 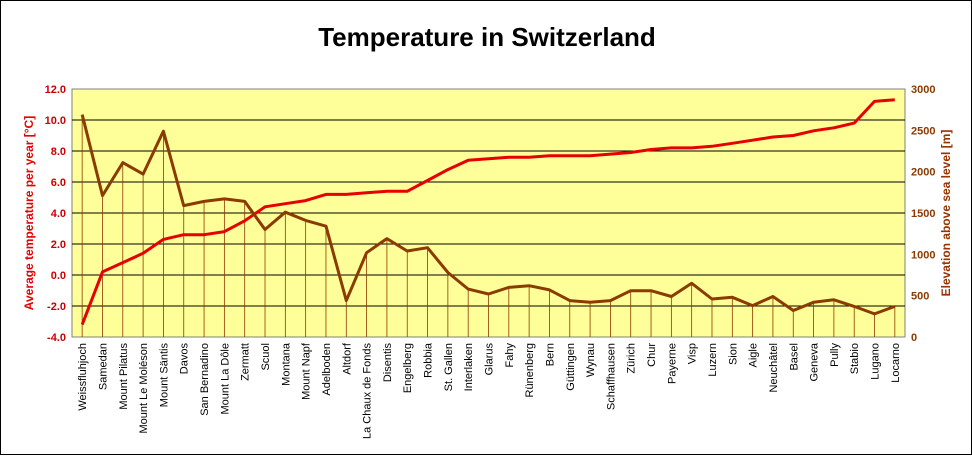 I want to click on x-tick-label: Mount Pilatus, so click(x=124, y=376).